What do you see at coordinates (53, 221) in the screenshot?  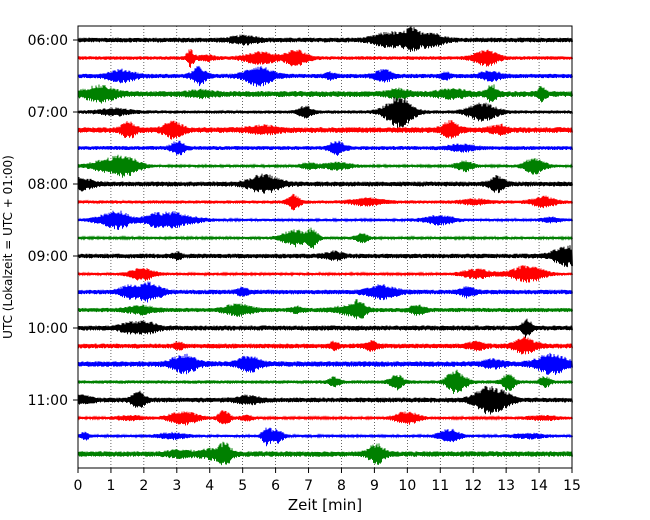 I see `y-axis-ticks: 06:00 07:00 08:00 09:00 10:00 11:00` at bounding box center [53, 221].